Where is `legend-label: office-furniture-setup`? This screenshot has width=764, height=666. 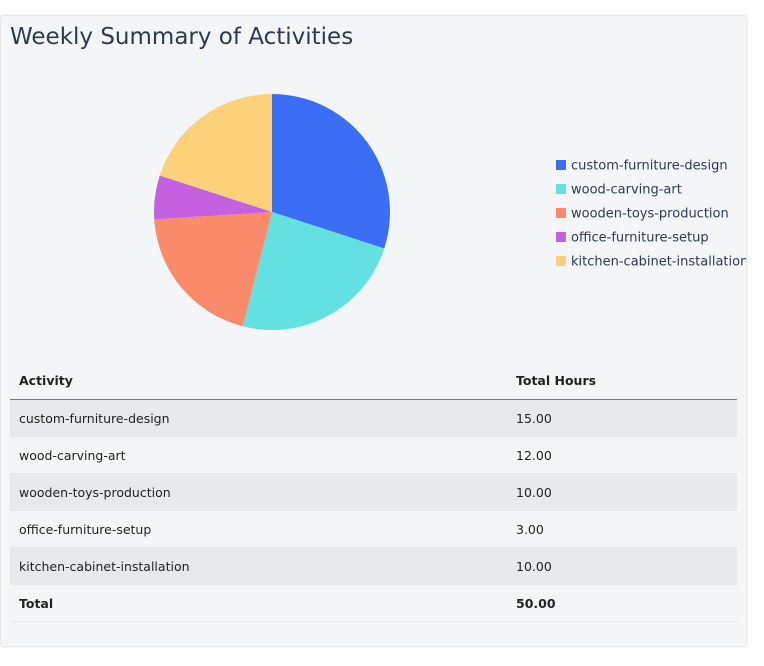
legend-label: office-furniture-setup is located at coordinates (640, 238).